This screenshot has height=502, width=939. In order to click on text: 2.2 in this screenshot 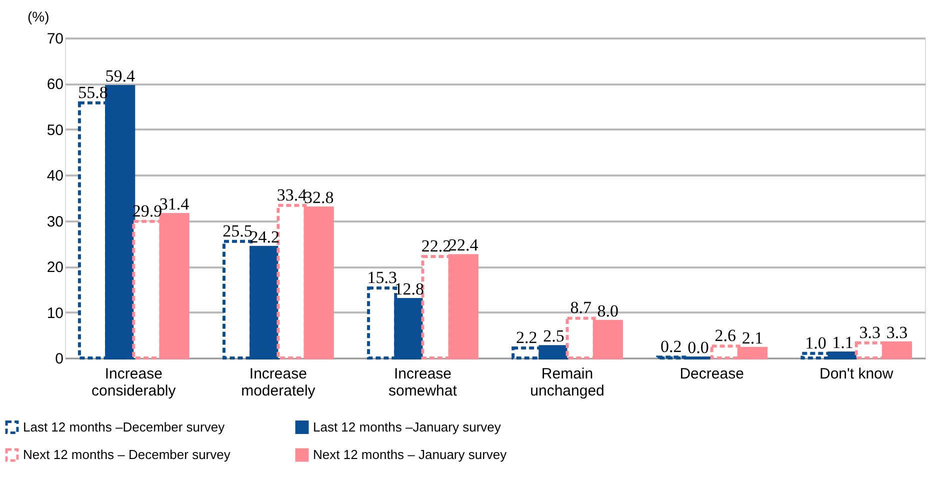, I will do `click(527, 337)`.